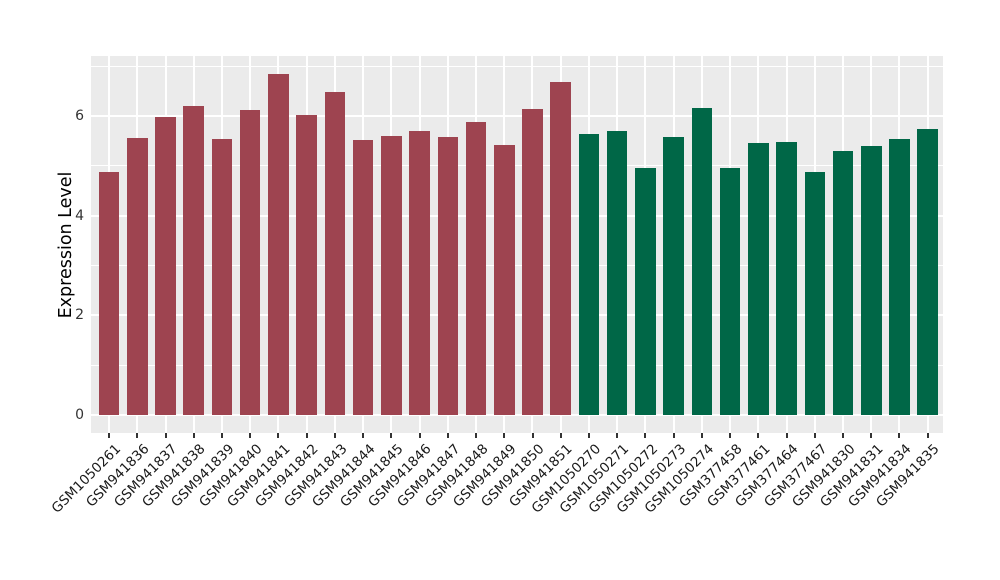 This screenshot has height=580, width=1000. I want to click on bar-GSM1050271, so click(617, 272).